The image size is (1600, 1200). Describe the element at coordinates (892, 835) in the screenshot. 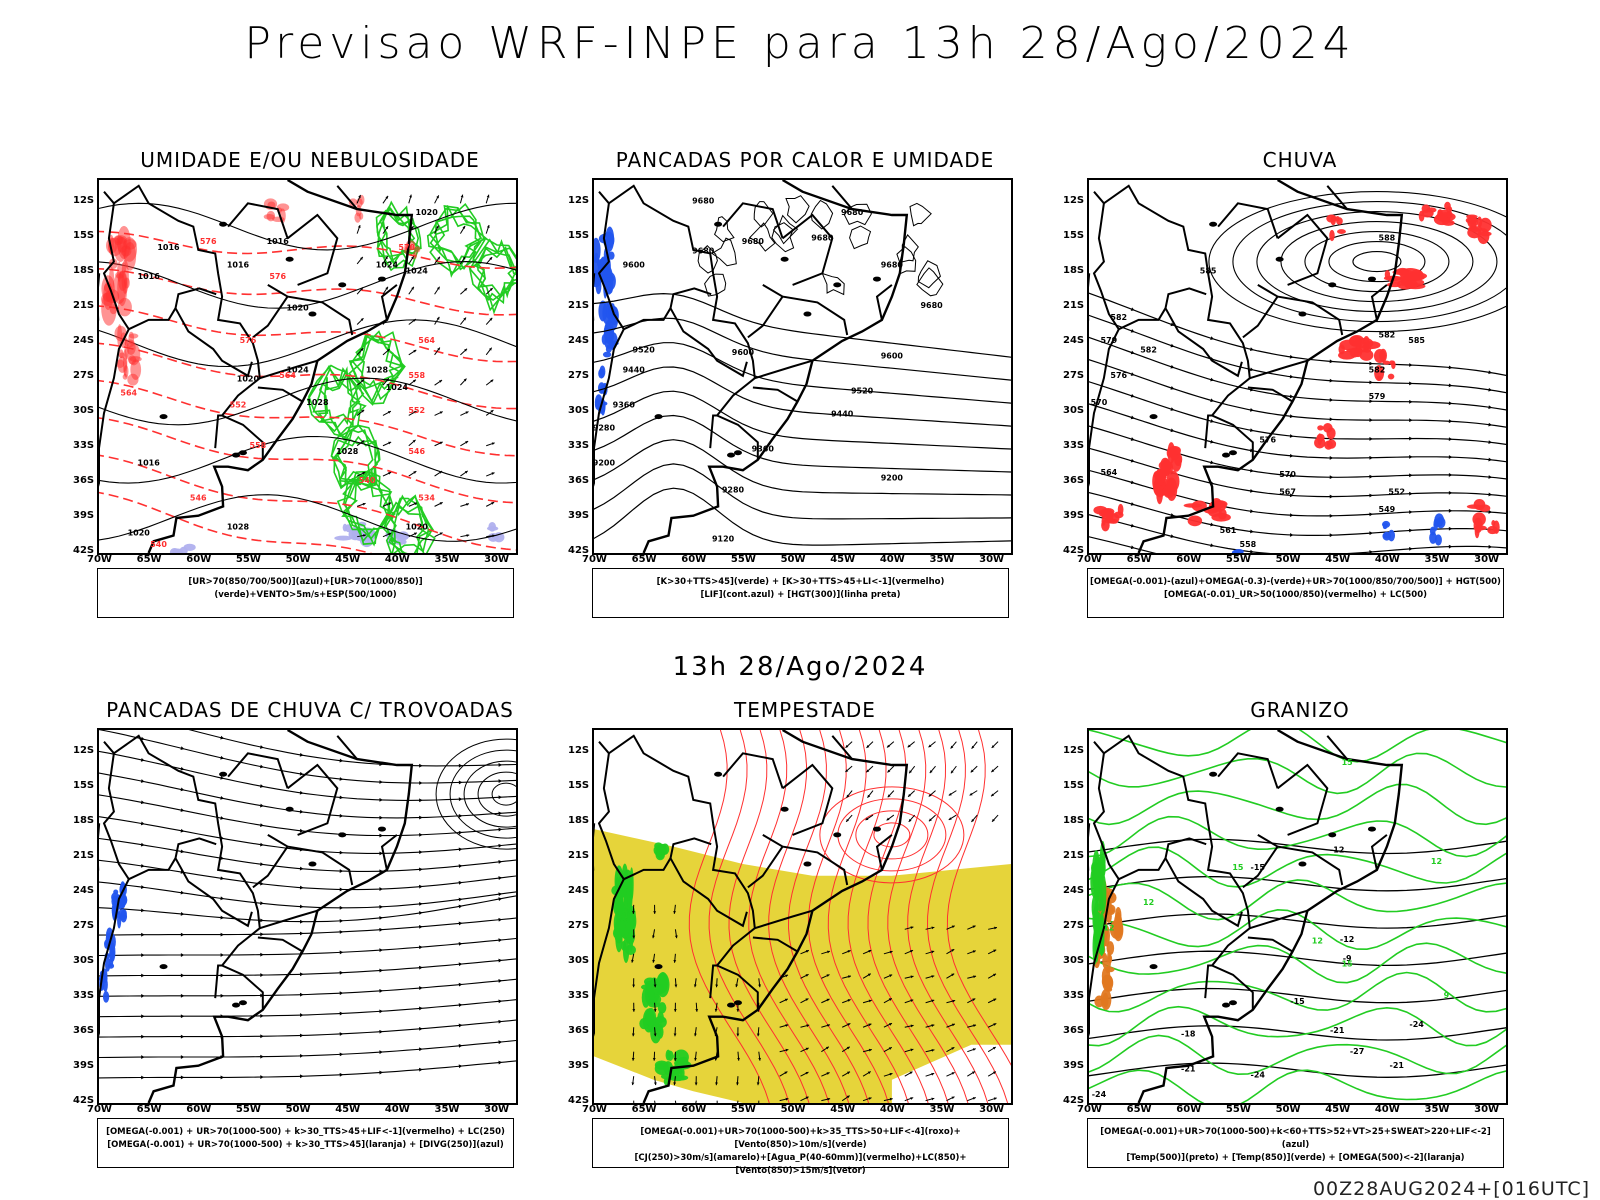

I see `red-ring` at that location.